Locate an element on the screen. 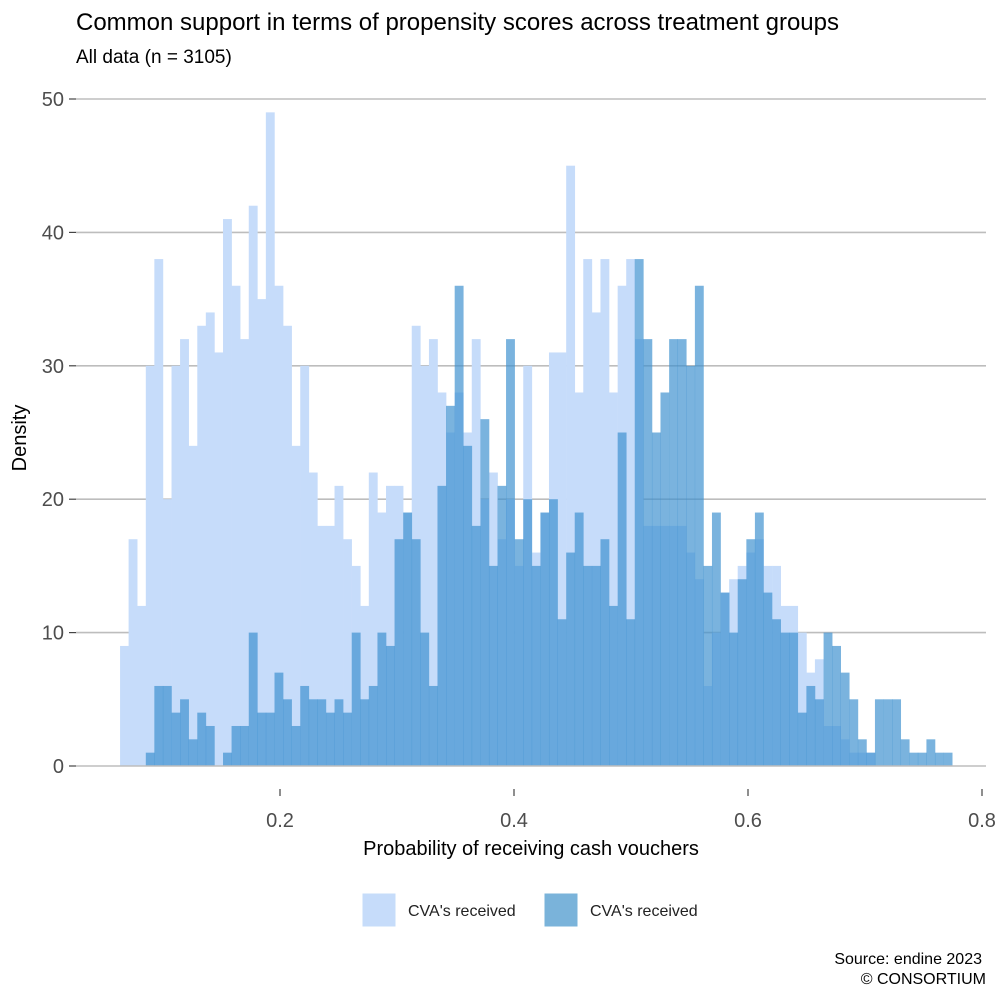 This screenshot has height=999, width=999. y-axis-ticks: 0 10 20 30 40 50 is located at coordinates (59, 433).